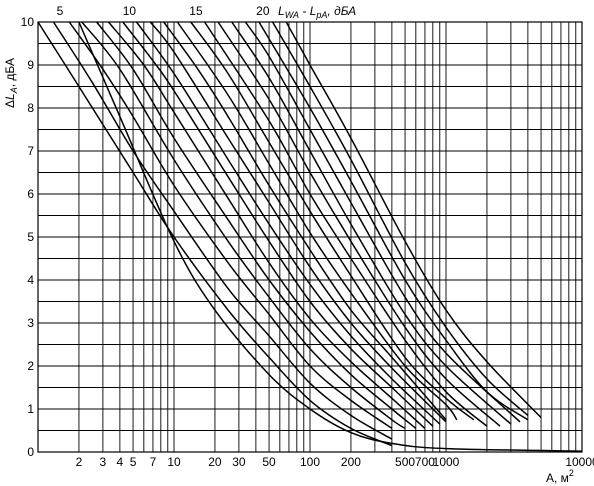 The image size is (594, 486). Describe the element at coordinates (163, 11) in the screenshot. I see `top-curve-labels: 5 10 15 20` at that location.